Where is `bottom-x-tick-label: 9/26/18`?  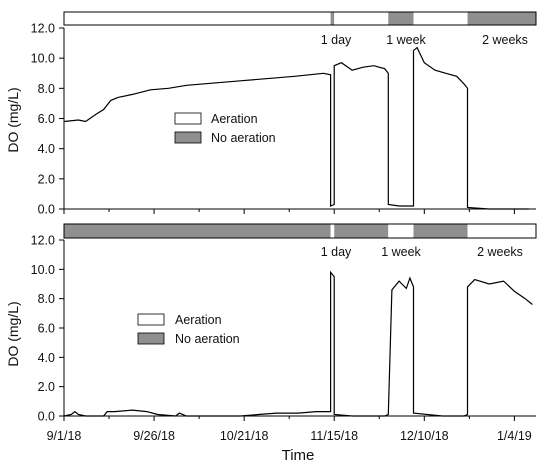 bottom-x-tick-label: 9/26/18 is located at coordinates (154, 436).